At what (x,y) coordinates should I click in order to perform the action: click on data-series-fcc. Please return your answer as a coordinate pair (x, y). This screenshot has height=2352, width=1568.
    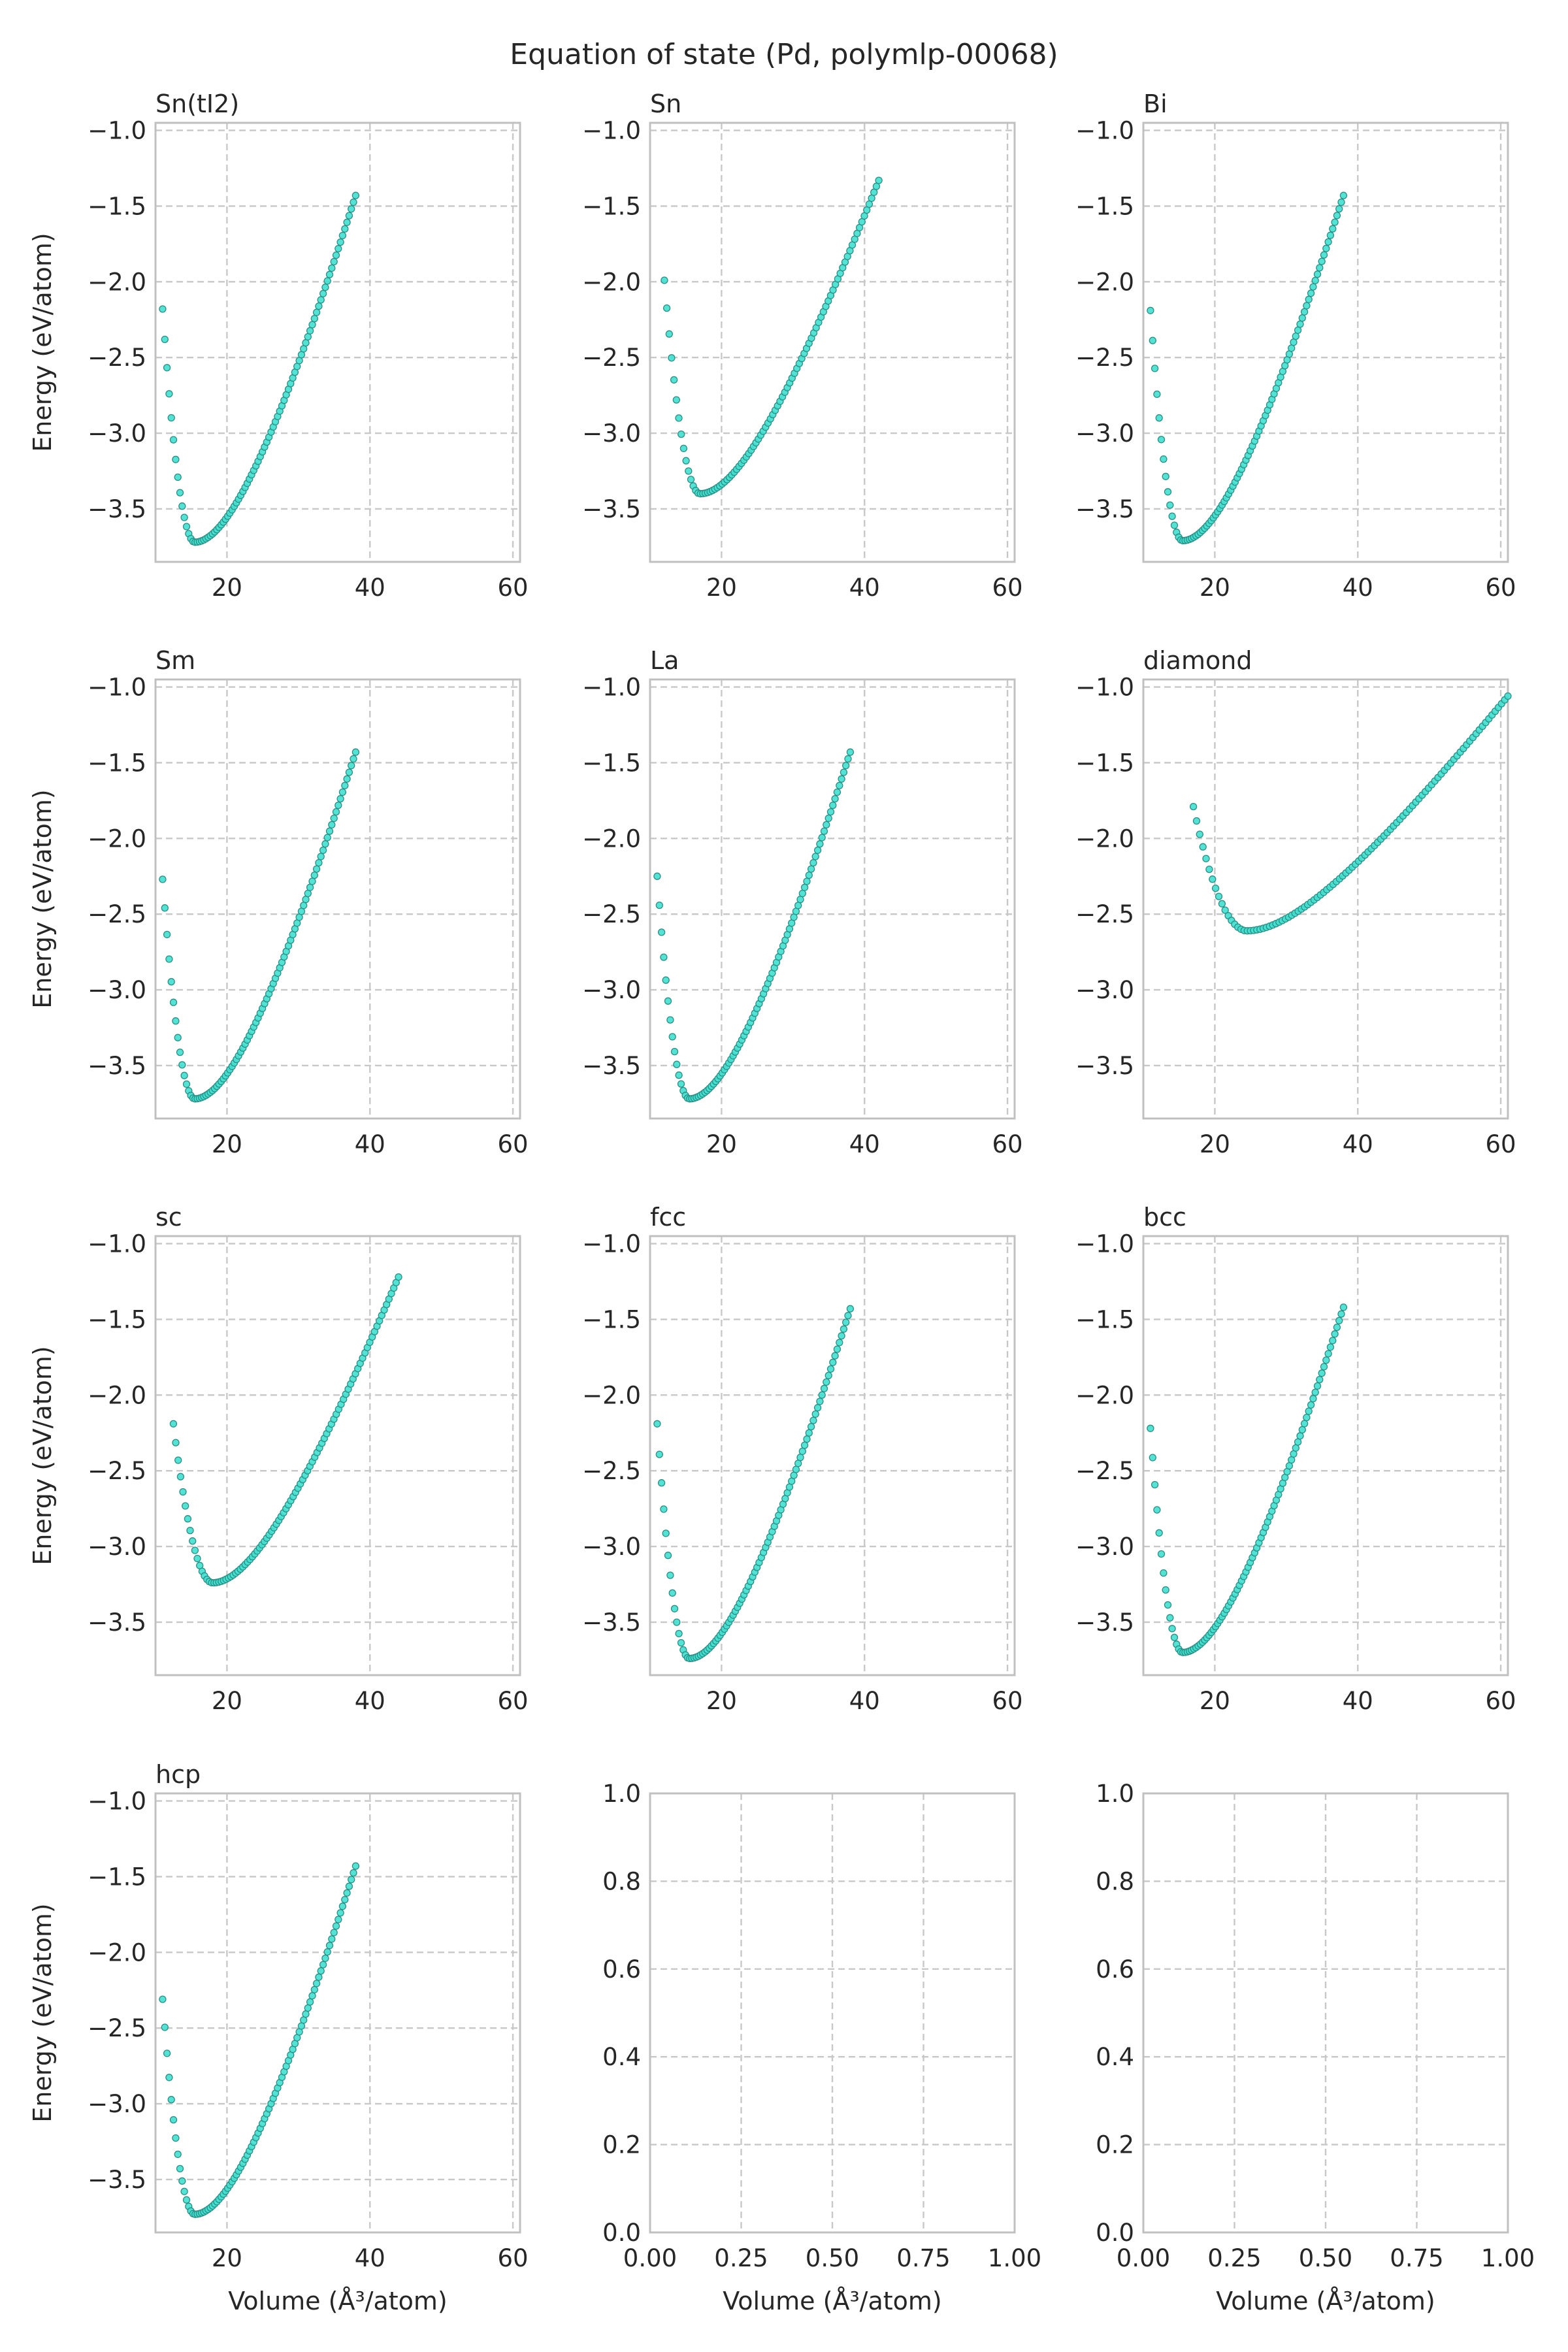
    Looking at the image, I should click on (754, 1484).